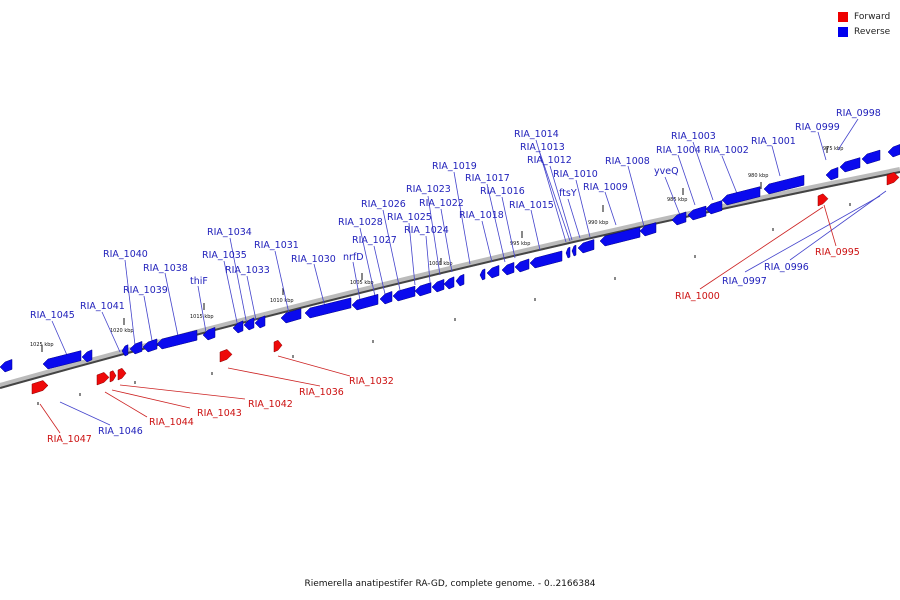 The height and width of the screenshot is (600, 900). Describe the element at coordinates (219, 413) in the screenshot. I see `gene-label: RIA_1043` at that location.